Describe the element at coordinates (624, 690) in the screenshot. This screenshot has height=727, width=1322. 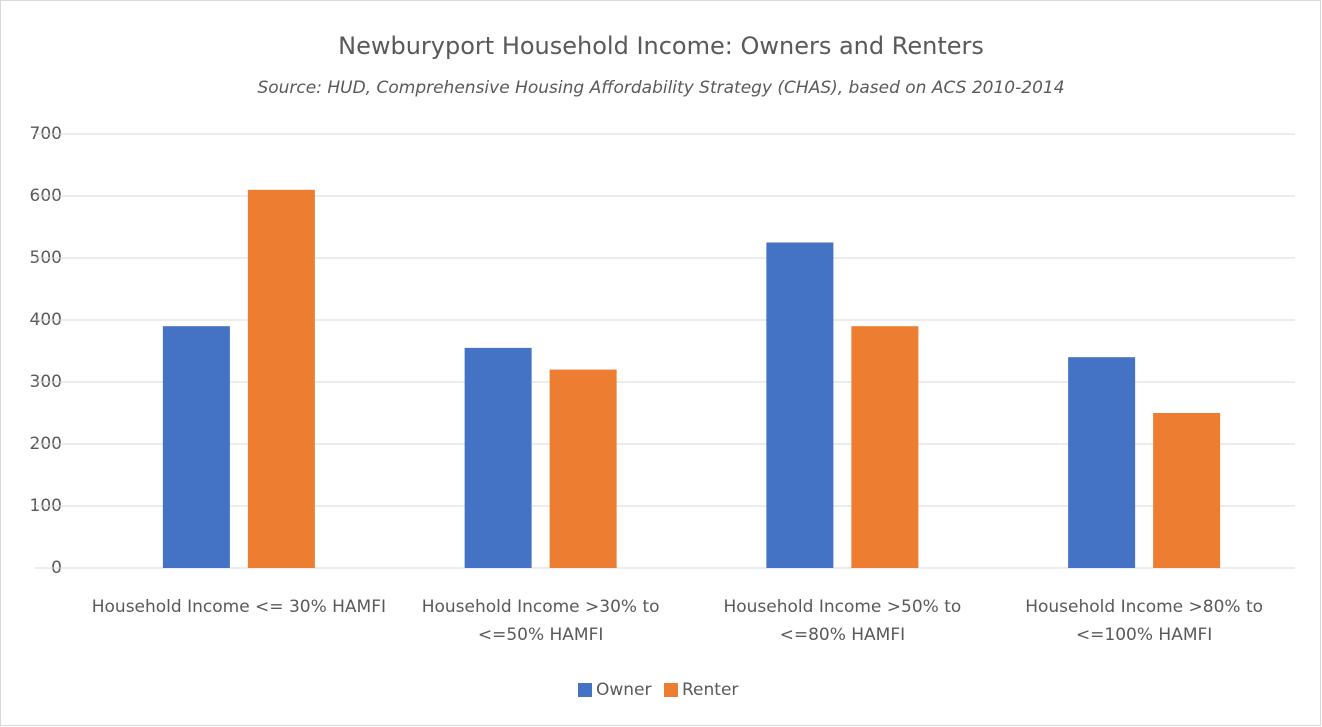
I see `legend-label: Owner` at that location.